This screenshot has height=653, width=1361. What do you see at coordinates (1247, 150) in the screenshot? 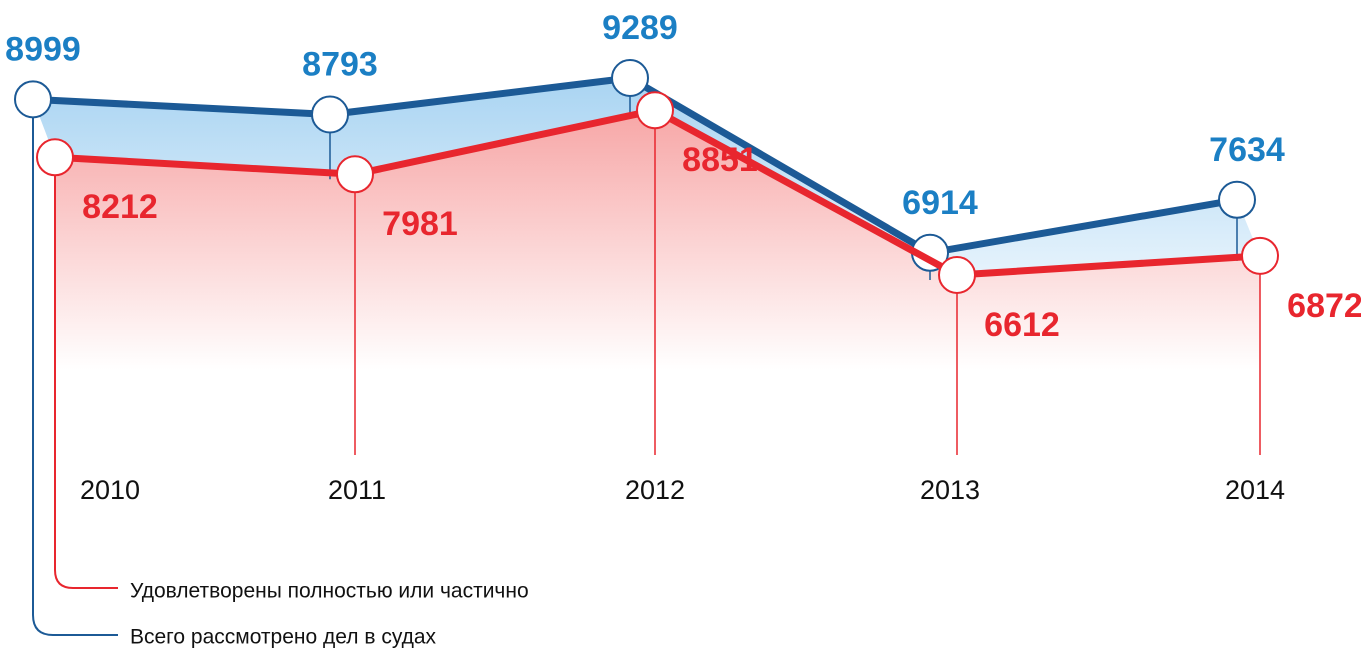
I see `value-label: 7634` at bounding box center [1247, 150].